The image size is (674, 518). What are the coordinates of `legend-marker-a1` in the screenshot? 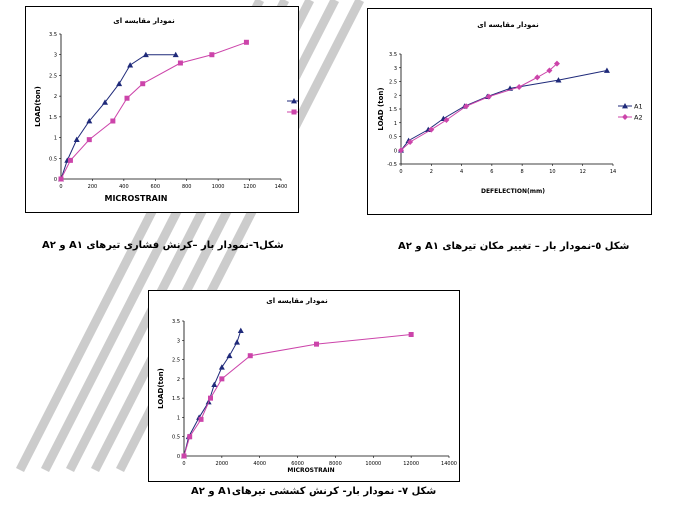 It's located at (294, 101).